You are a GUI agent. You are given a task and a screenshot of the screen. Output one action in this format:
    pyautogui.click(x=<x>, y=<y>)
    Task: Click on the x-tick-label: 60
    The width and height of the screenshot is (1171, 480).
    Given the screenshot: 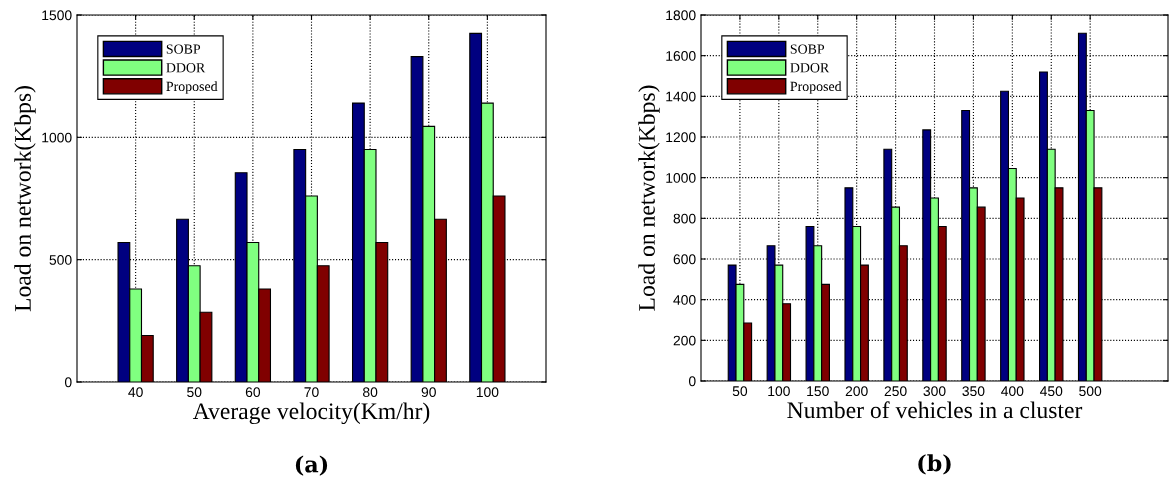 What is the action you would take?
    pyautogui.click(x=253, y=392)
    